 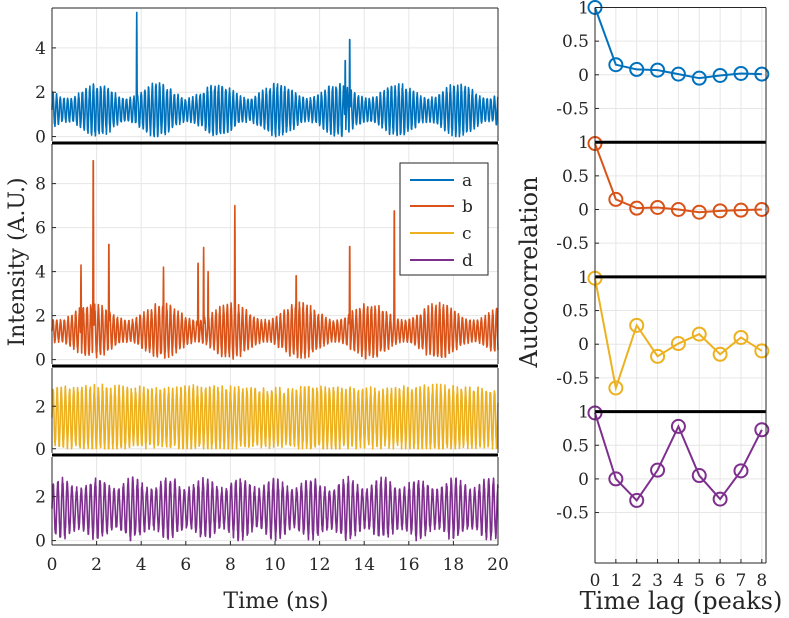 What do you see at coordinates (572, 514) in the screenshot?
I see `right-ytick-label-d-3: -0.5` at bounding box center [572, 514].